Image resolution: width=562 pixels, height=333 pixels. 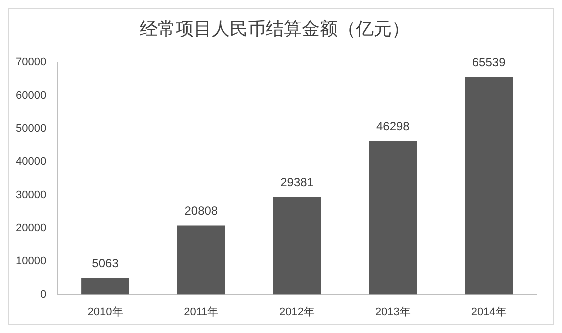 What do you see at coordinates (106, 263) in the screenshot?
I see `data-label: 5063` at bounding box center [106, 263].